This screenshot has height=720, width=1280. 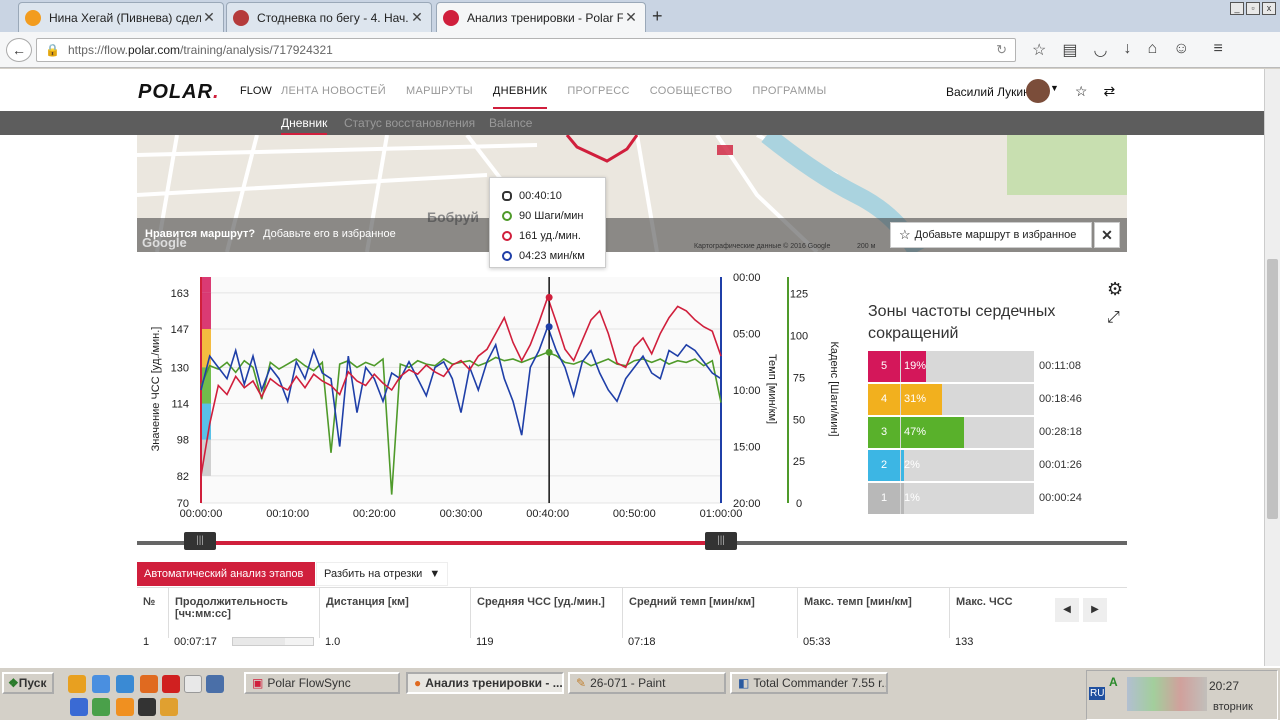 What do you see at coordinates (439, 91) in the screenshot?
I see `nav-routes: МАРШРУТЫ` at bounding box center [439, 91].